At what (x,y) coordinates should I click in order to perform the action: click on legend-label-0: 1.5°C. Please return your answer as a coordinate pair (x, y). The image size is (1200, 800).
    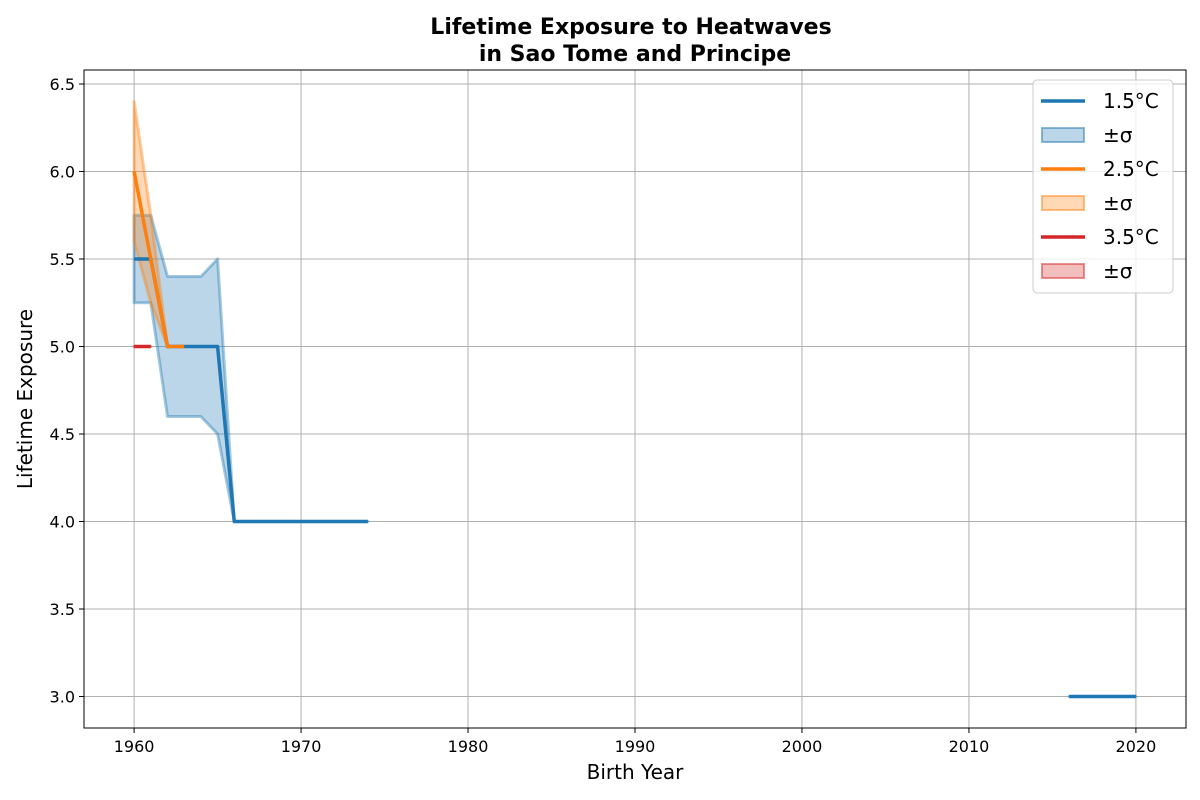
    Looking at the image, I should click on (1131, 101).